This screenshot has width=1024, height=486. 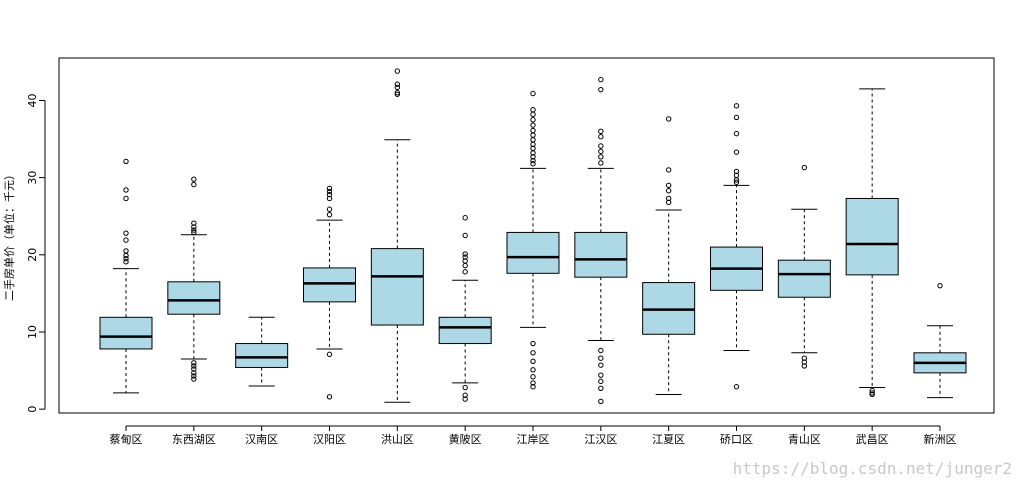 I want to click on x-tick-label-10: 青山区, so click(x=804, y=439).